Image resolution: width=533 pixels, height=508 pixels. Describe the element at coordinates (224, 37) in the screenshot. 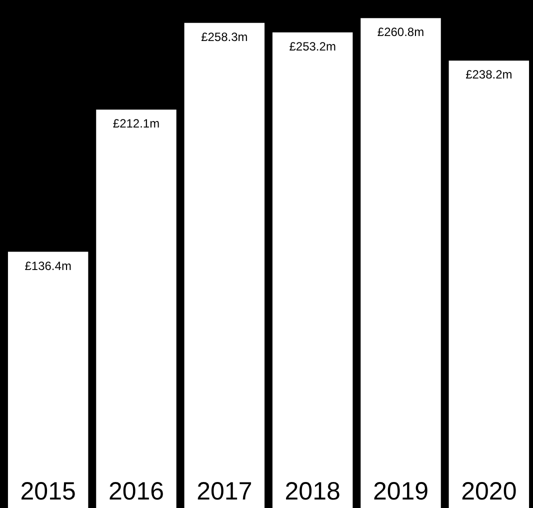

I see `data-label: £258.3m` at that location.